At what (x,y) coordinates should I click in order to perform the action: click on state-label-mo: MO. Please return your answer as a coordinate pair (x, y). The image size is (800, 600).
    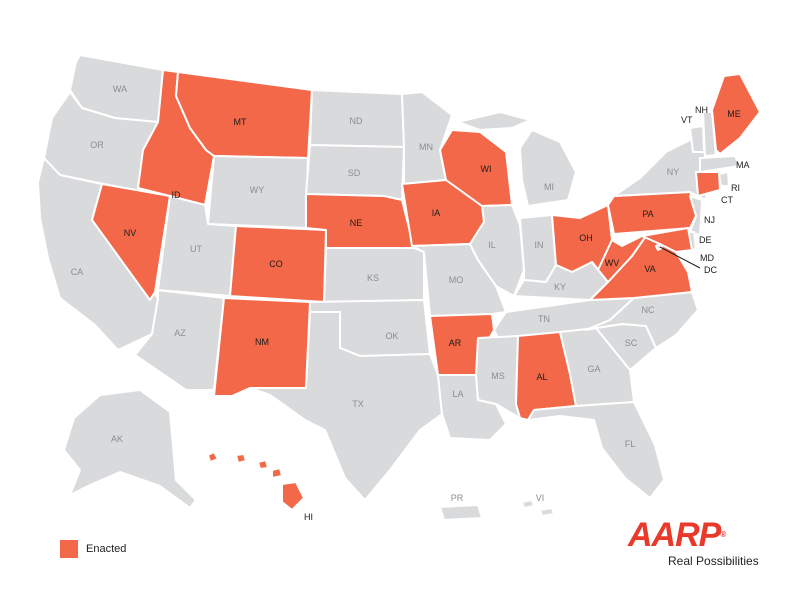
    Looking at the image, I should click on (456, 280).